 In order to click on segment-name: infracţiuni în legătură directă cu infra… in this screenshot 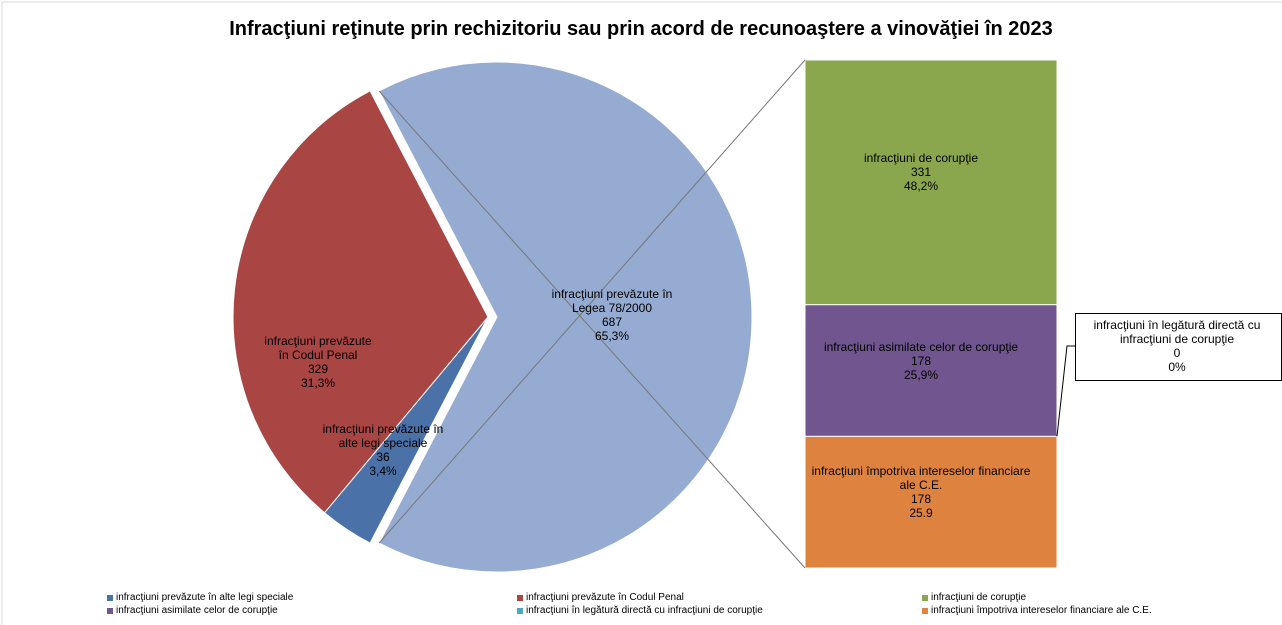, I will do `click(1177, 332)`.